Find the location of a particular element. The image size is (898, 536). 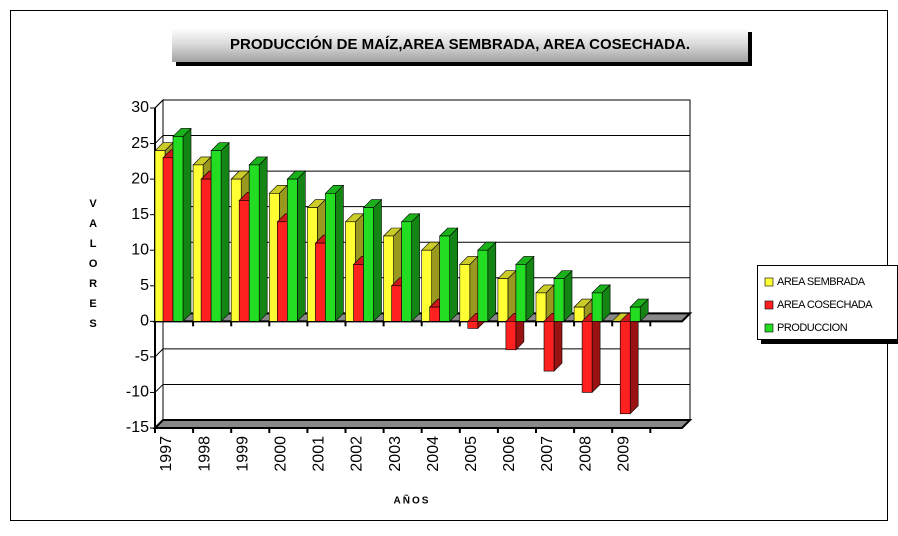

y-tick-label: 30 is located at coordinates (140, 107).